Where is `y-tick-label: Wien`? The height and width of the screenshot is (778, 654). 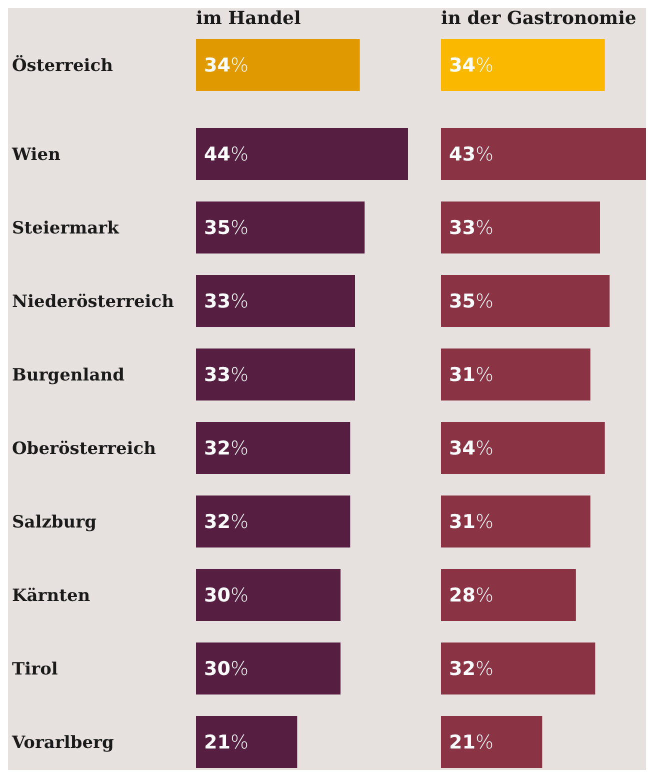
y-tick-label: Wien is located at coordinates (35, 154).